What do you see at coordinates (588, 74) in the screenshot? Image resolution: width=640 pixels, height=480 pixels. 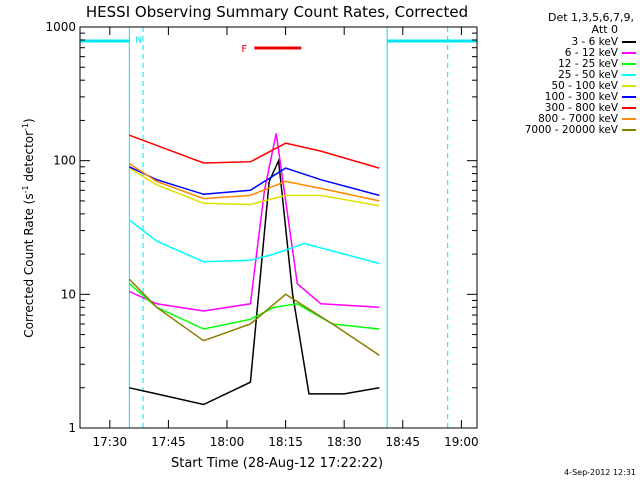 I see `legend-label: 25 - 50 keV` at bounding box center [588, 74].